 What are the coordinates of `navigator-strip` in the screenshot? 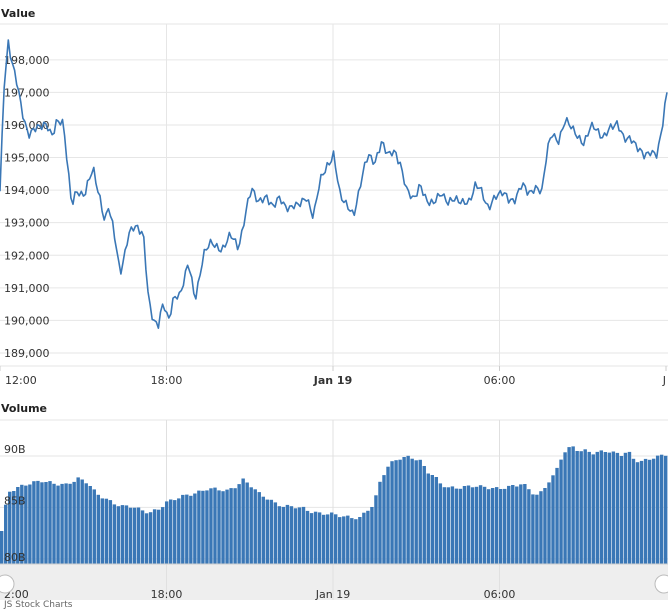 It's located at (334, 582).